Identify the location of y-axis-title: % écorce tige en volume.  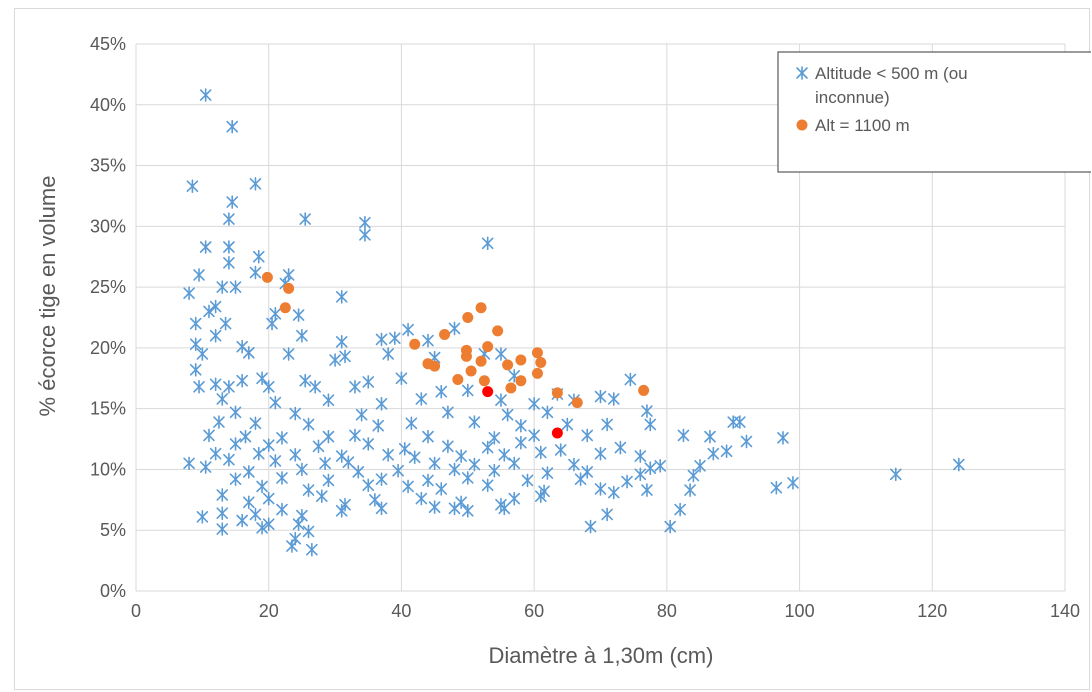
(47, 296).